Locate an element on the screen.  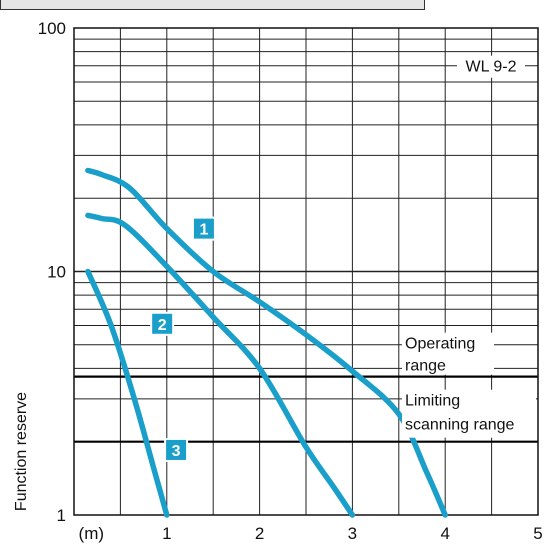
x-axis-unit-label: (m) is located at coordinates (91, 533).